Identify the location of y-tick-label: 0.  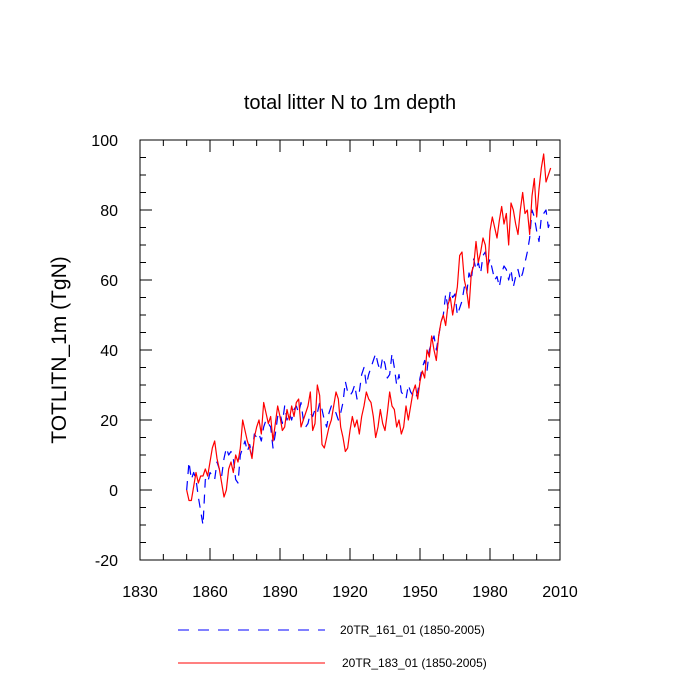
(113, 491).